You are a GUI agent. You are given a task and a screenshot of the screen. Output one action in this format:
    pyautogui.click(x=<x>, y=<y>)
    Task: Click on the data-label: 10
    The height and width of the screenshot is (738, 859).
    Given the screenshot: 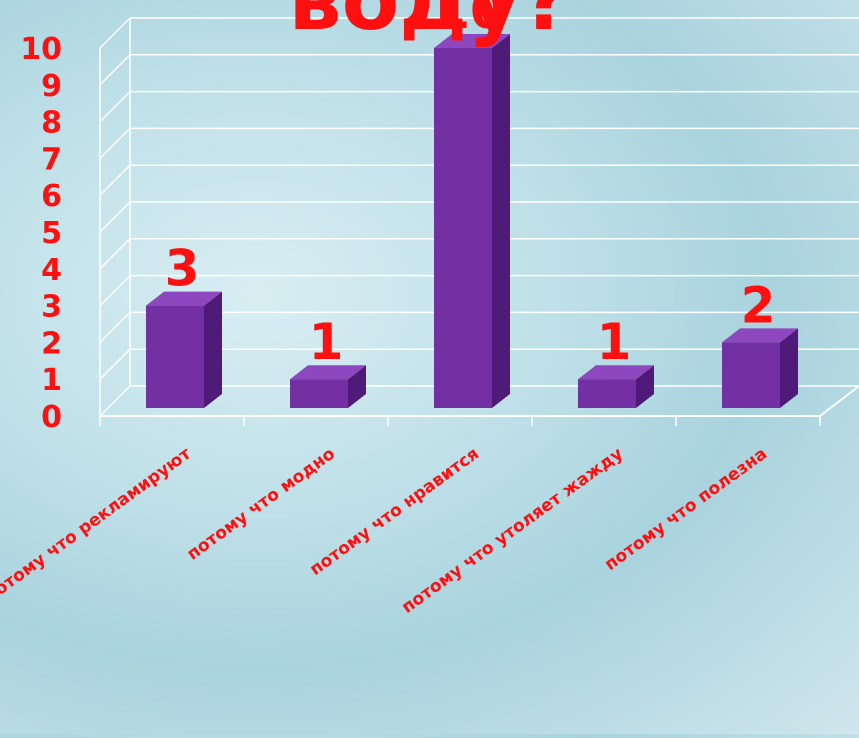 What is the action you would take?
    pyautogui.click(x=470, y=20)
    